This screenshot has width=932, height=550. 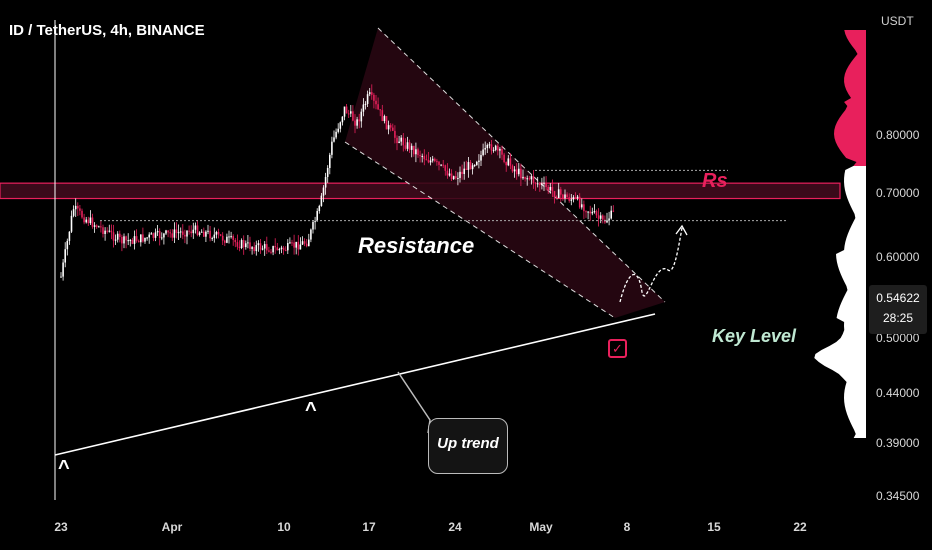 What do you see at coordinates (172, 527) in the screenshot?
I see `x-tick-label: Apr` at bounding box center [172, 527].